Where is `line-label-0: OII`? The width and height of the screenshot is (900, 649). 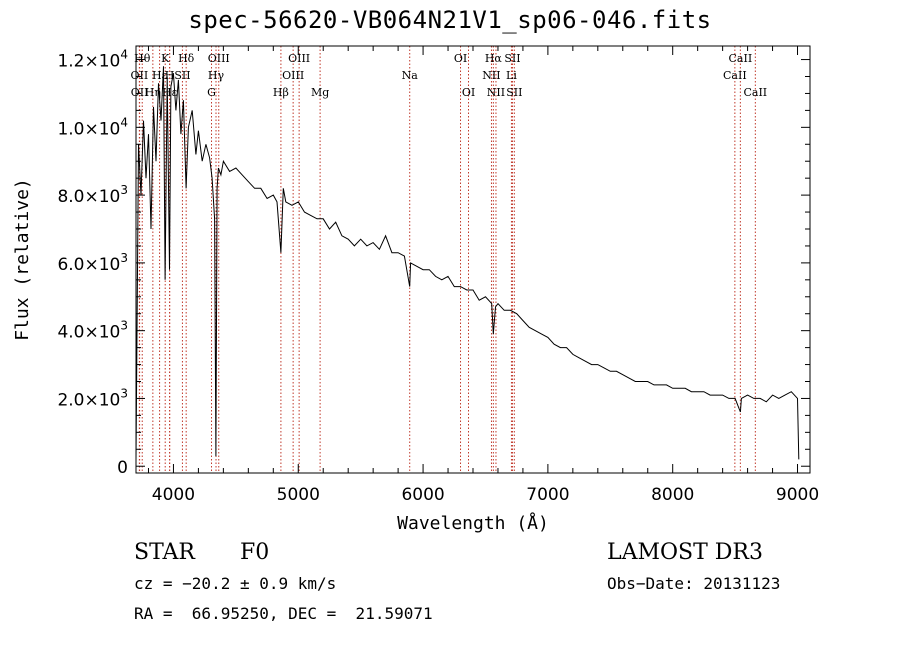
line-label-0: OII is located at coordinates (140, 75).